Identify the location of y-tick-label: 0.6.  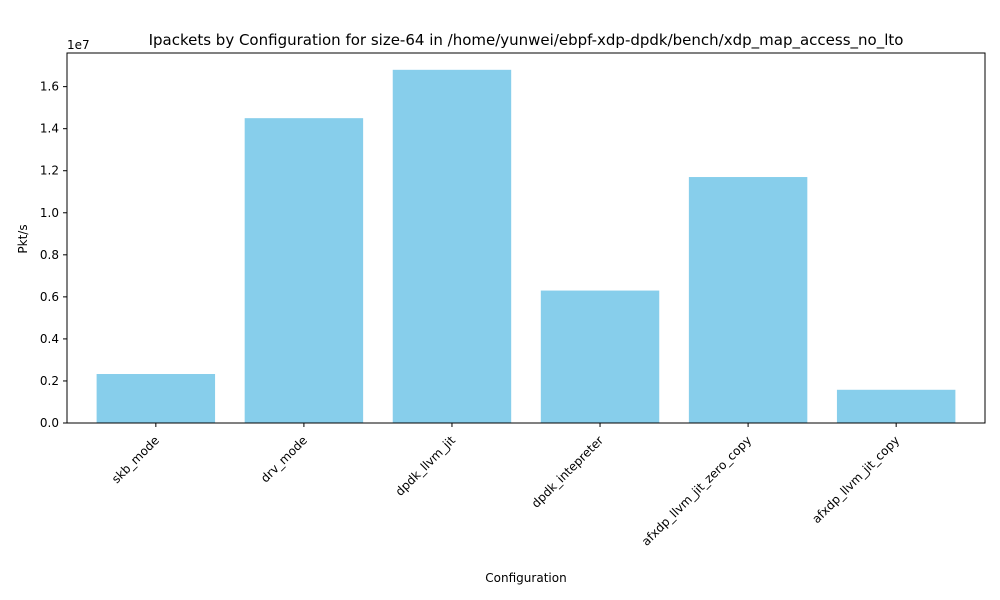
(49, 297).